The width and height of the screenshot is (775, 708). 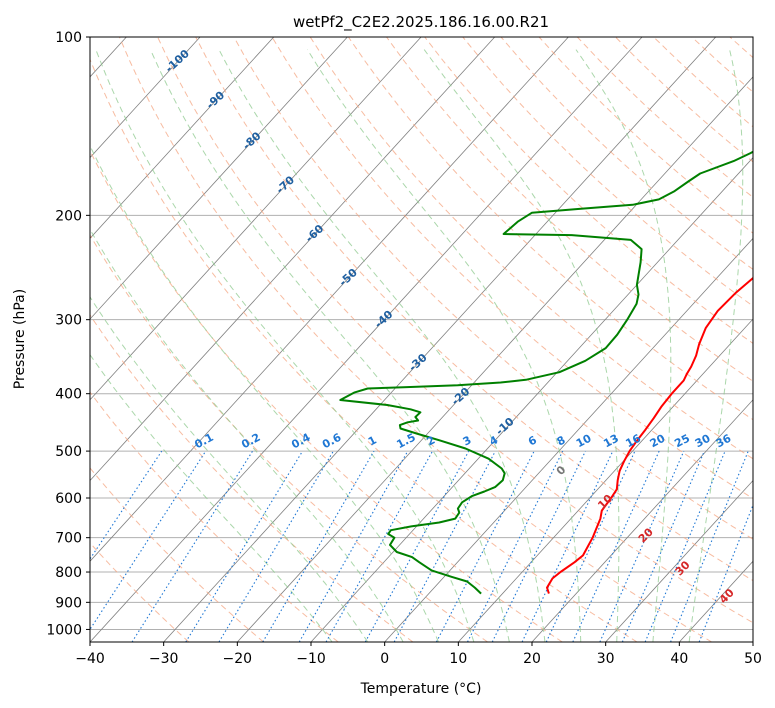 I want to click on mixing-ratio-label: 30, so click(x=703, y=441).